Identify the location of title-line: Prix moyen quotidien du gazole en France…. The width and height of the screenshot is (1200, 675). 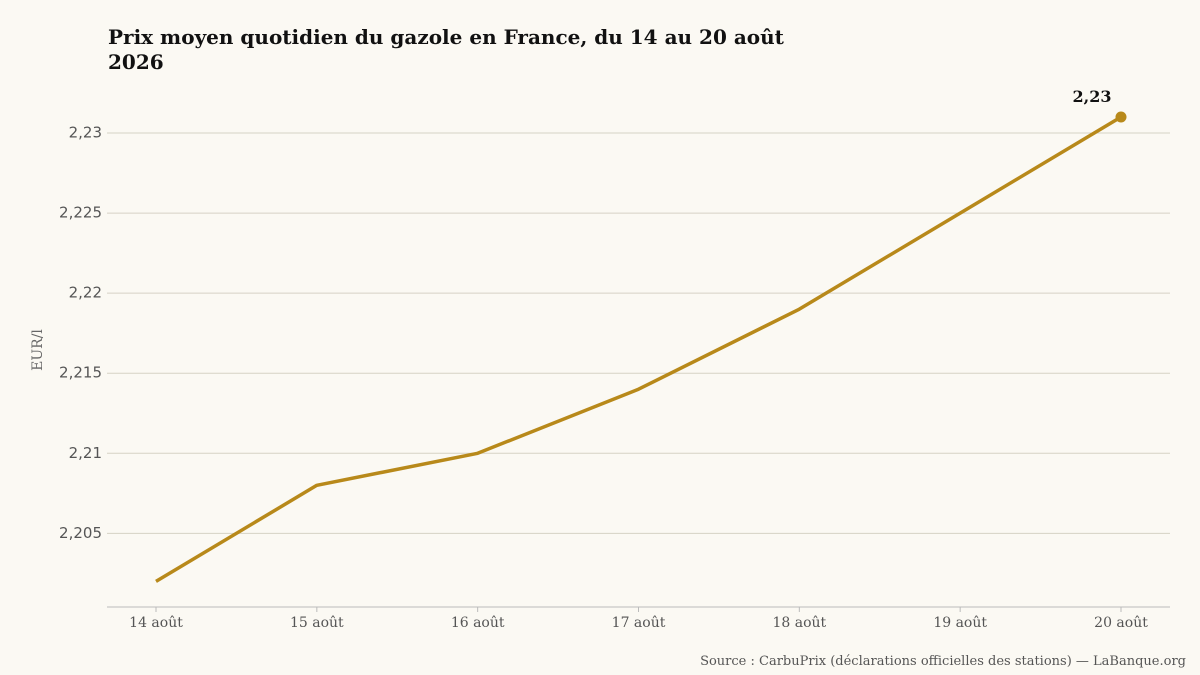
(446, 37).